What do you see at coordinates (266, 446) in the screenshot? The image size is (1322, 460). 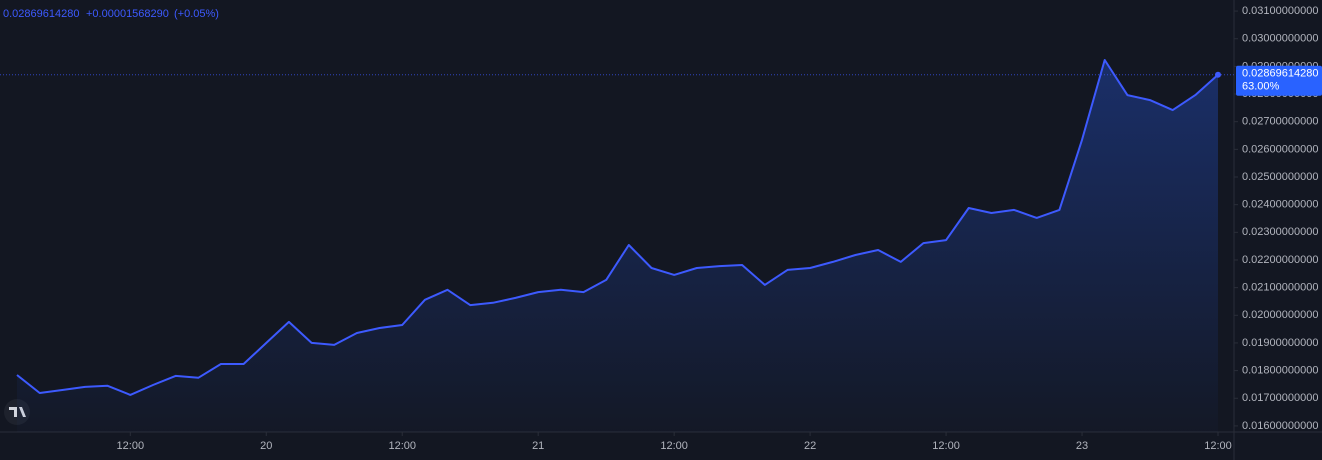 I see `x-tick-label: 20` at bounding box center [266, 446].